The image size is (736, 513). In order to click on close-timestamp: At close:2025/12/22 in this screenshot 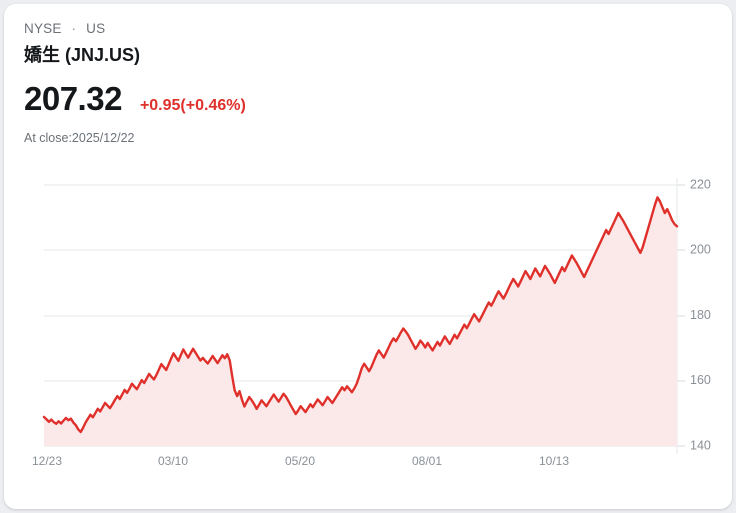, I will do `click(79, 138)`.